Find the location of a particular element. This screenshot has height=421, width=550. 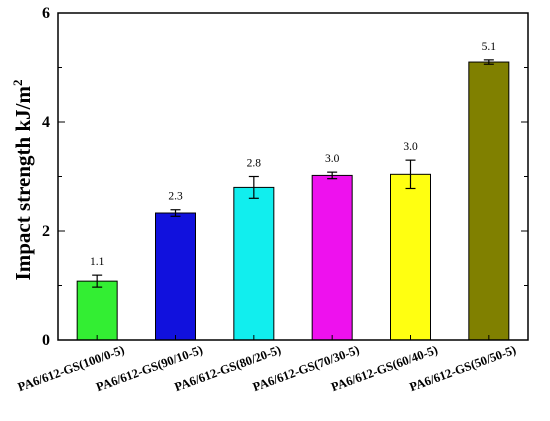

data-label-1: 1.1 is located at coordinates (97, 262).